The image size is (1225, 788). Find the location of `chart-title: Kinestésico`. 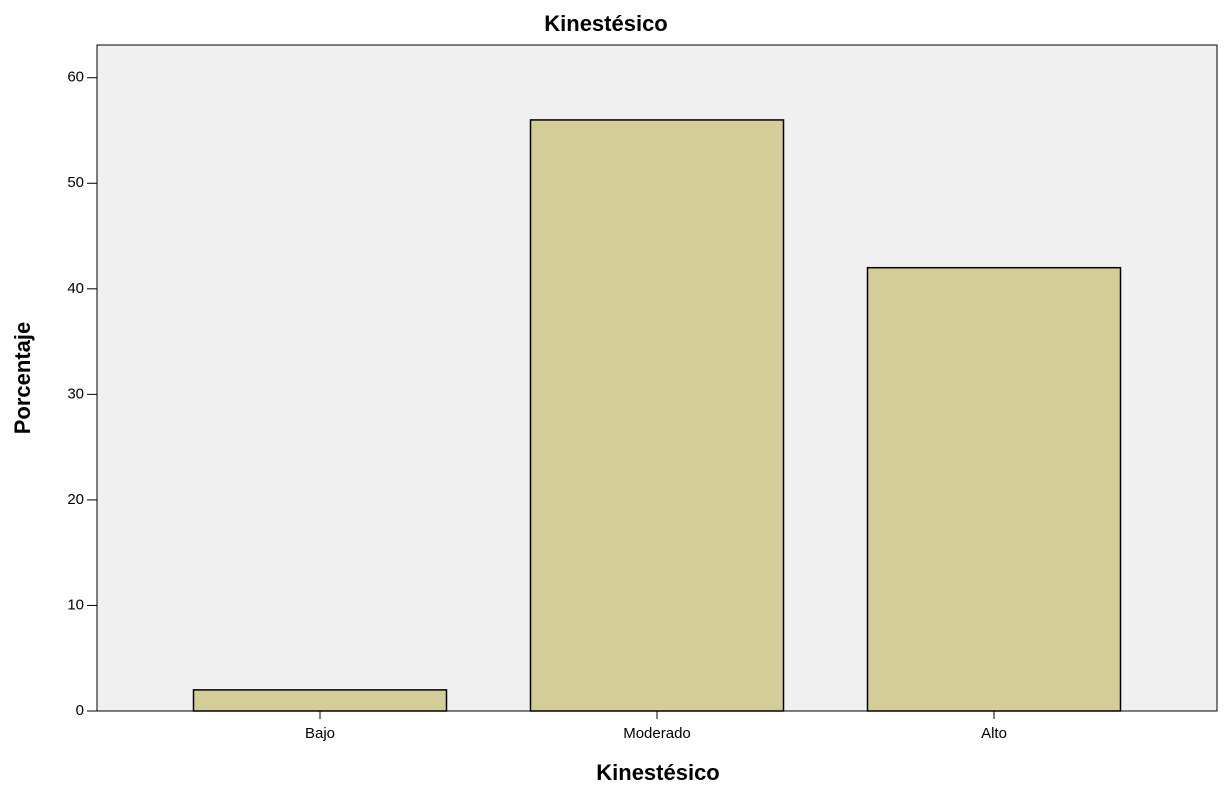

chart-title: Kinestésico is located at coordinates (606, 23).